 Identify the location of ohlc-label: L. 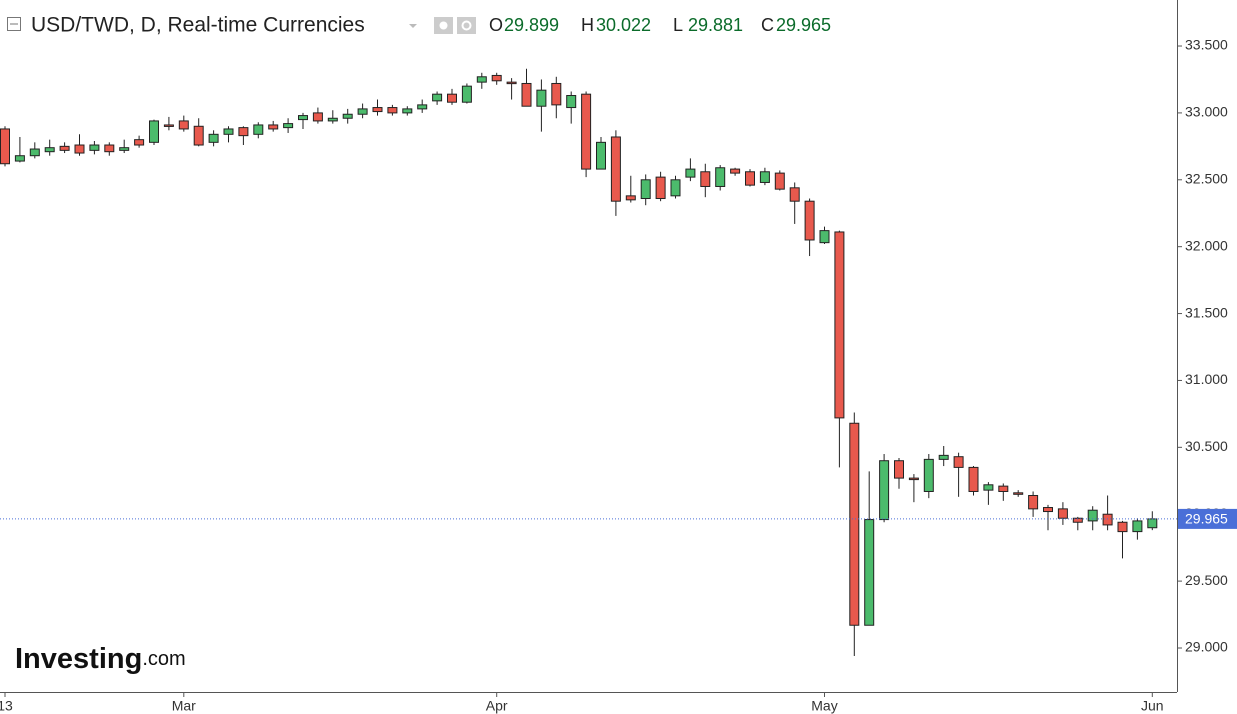
(678, 25).